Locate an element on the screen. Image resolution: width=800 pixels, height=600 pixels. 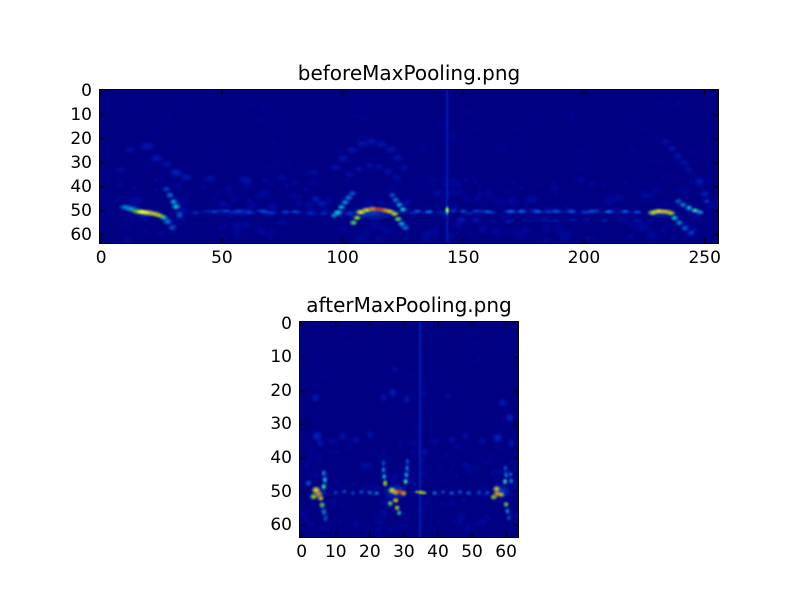
x-tick-label: 10 is located at coordinates (335, 552).